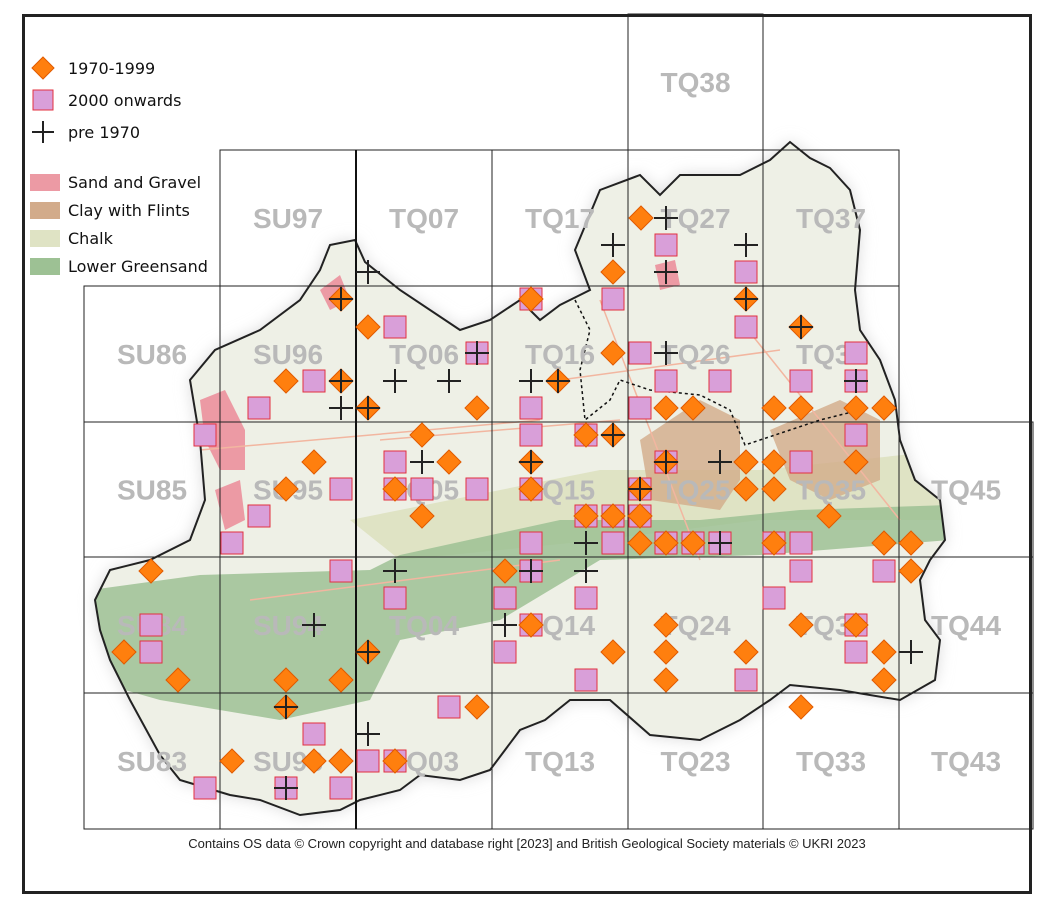 The width and height of the screenshot is (1054, 905). What do you see at coordinates (152, 354) in the screenshot?
I see `grid-label: SU86` at bounding box center [152, 354].